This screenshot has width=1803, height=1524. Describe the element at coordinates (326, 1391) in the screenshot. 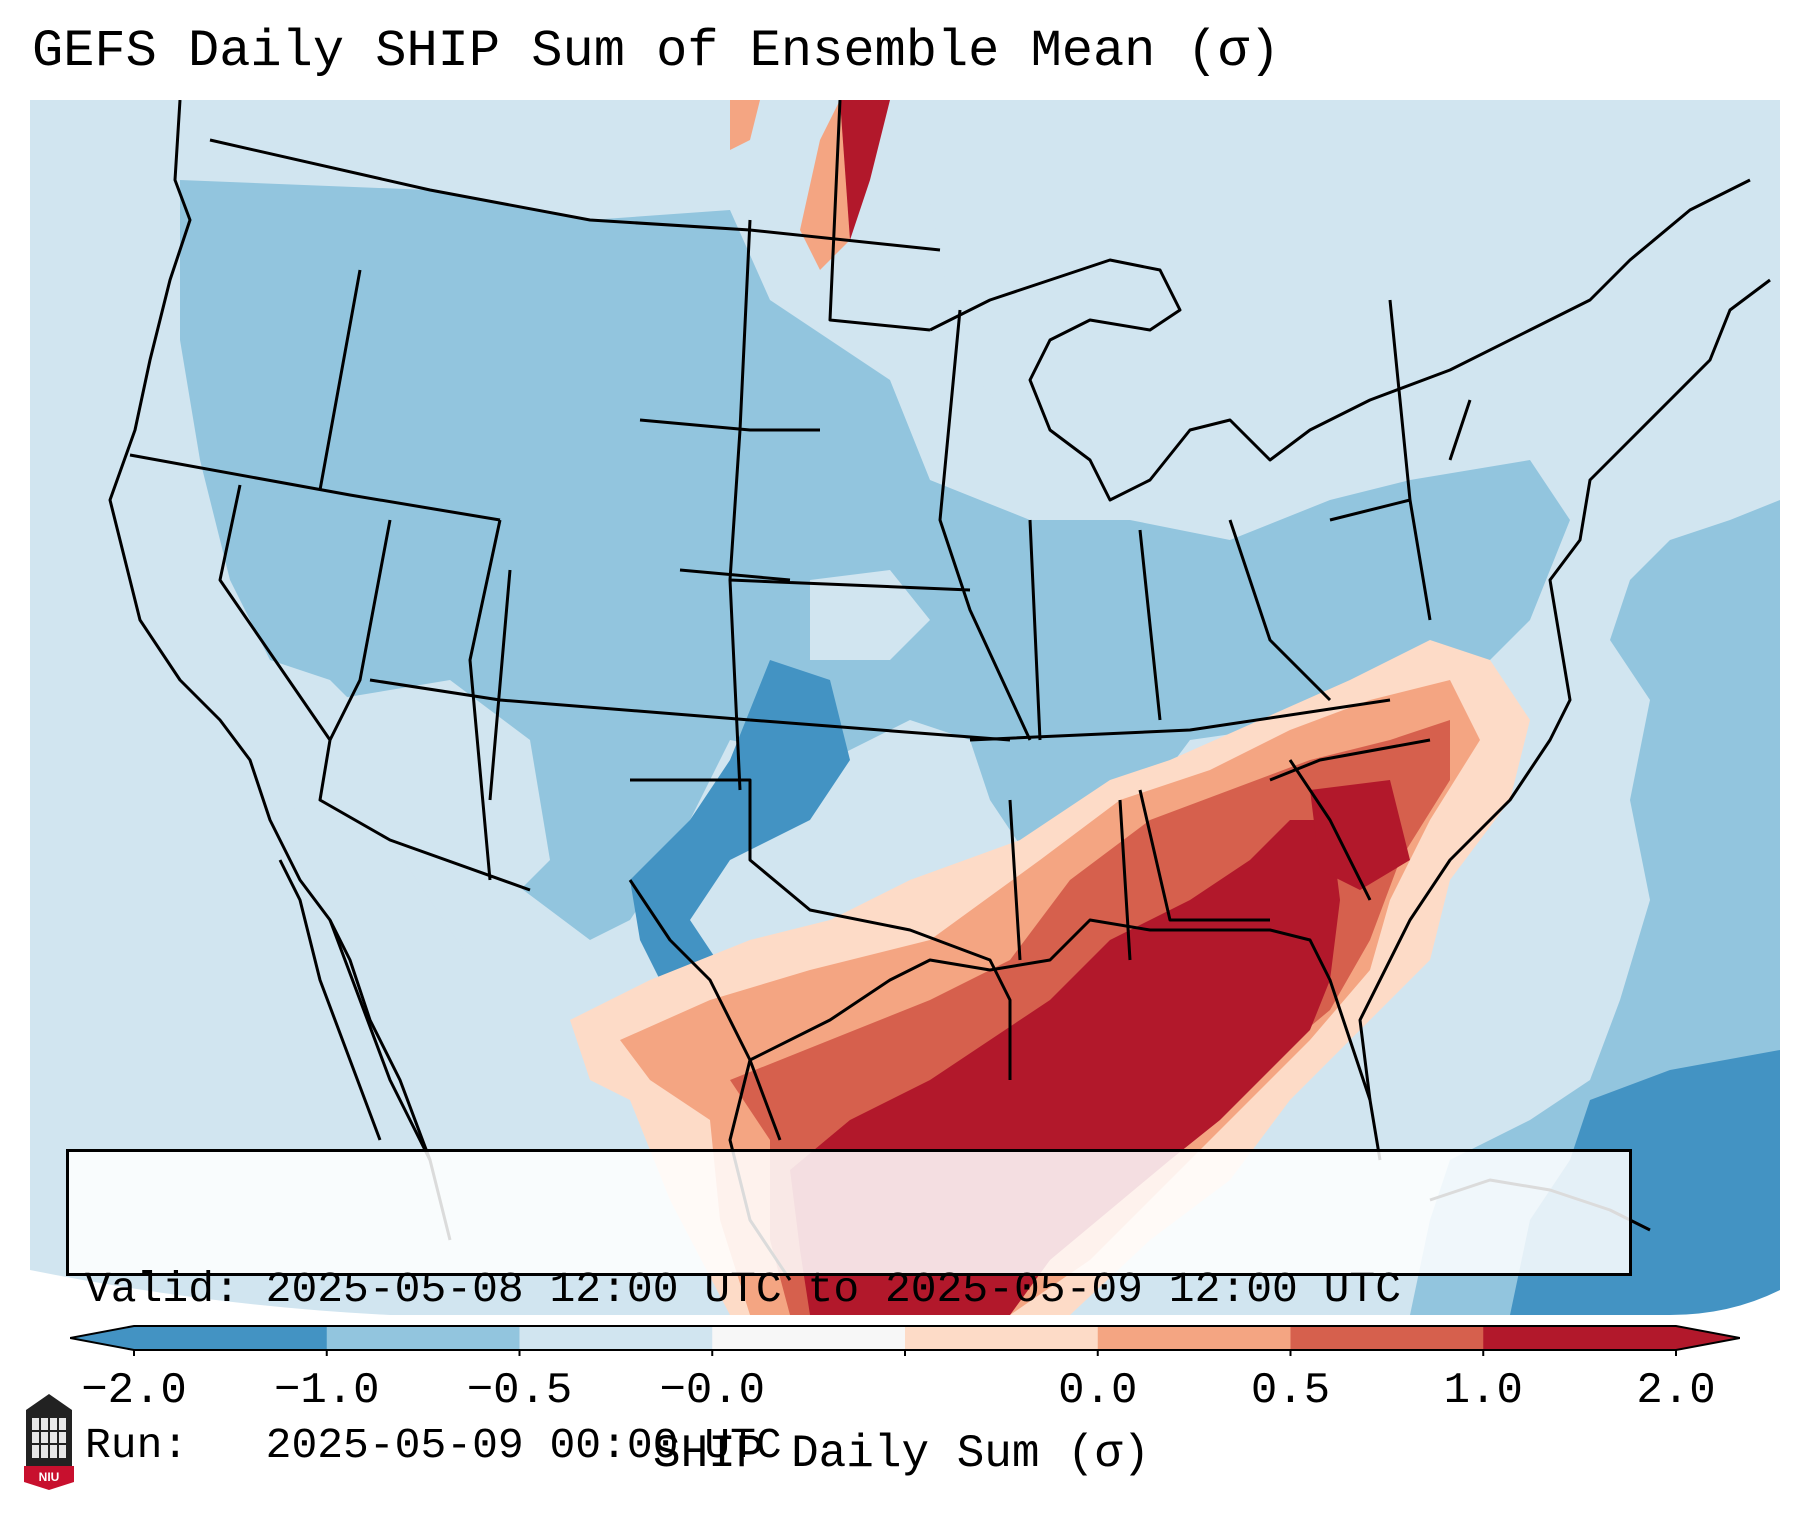

I see `colorbar-tick-label: −1.0` at that location.